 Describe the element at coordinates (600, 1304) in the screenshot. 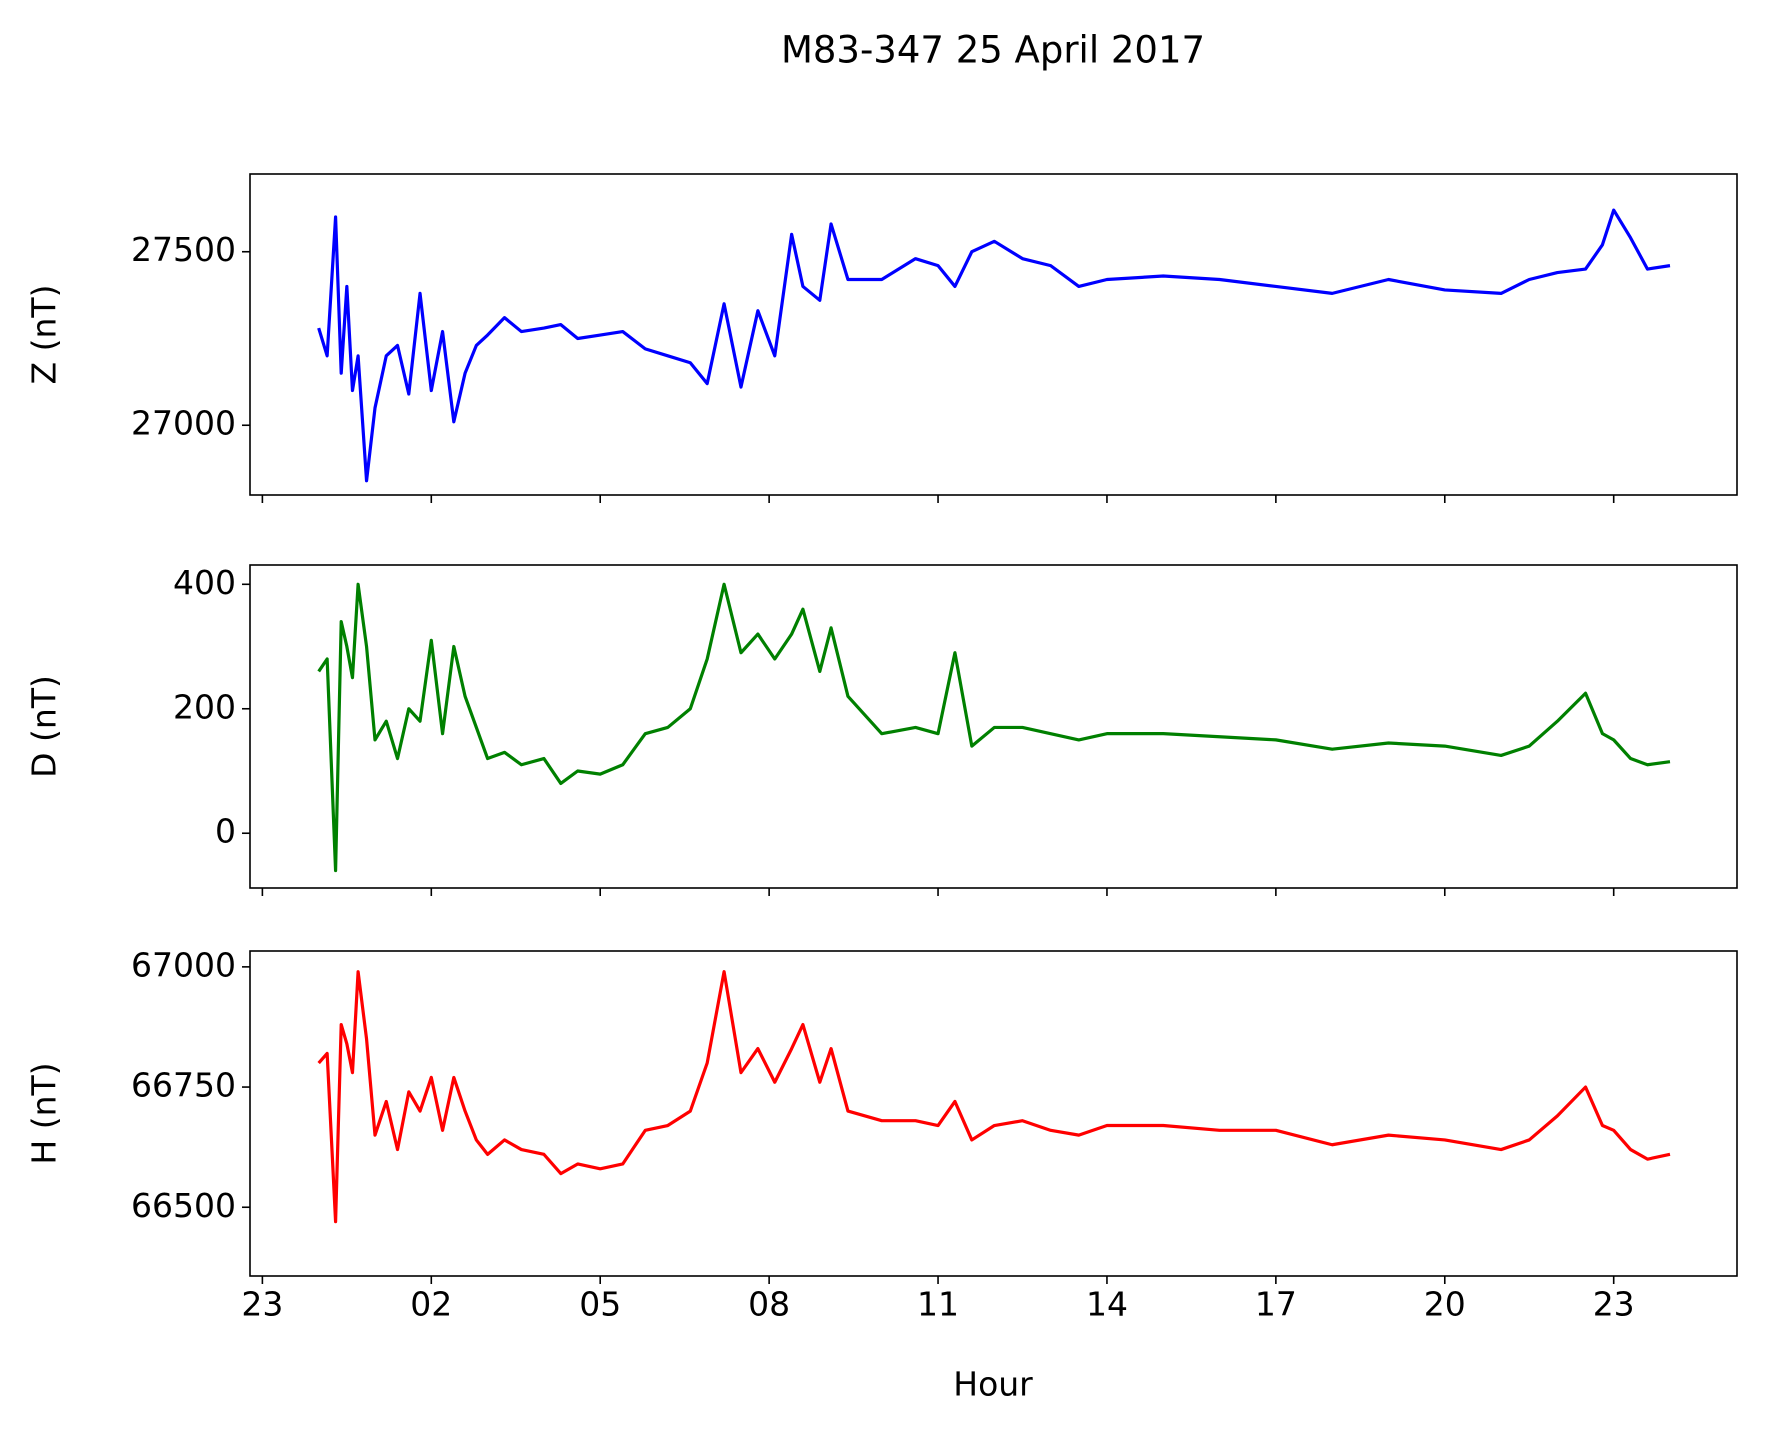

I see `x-tick-label: 05` at that location.